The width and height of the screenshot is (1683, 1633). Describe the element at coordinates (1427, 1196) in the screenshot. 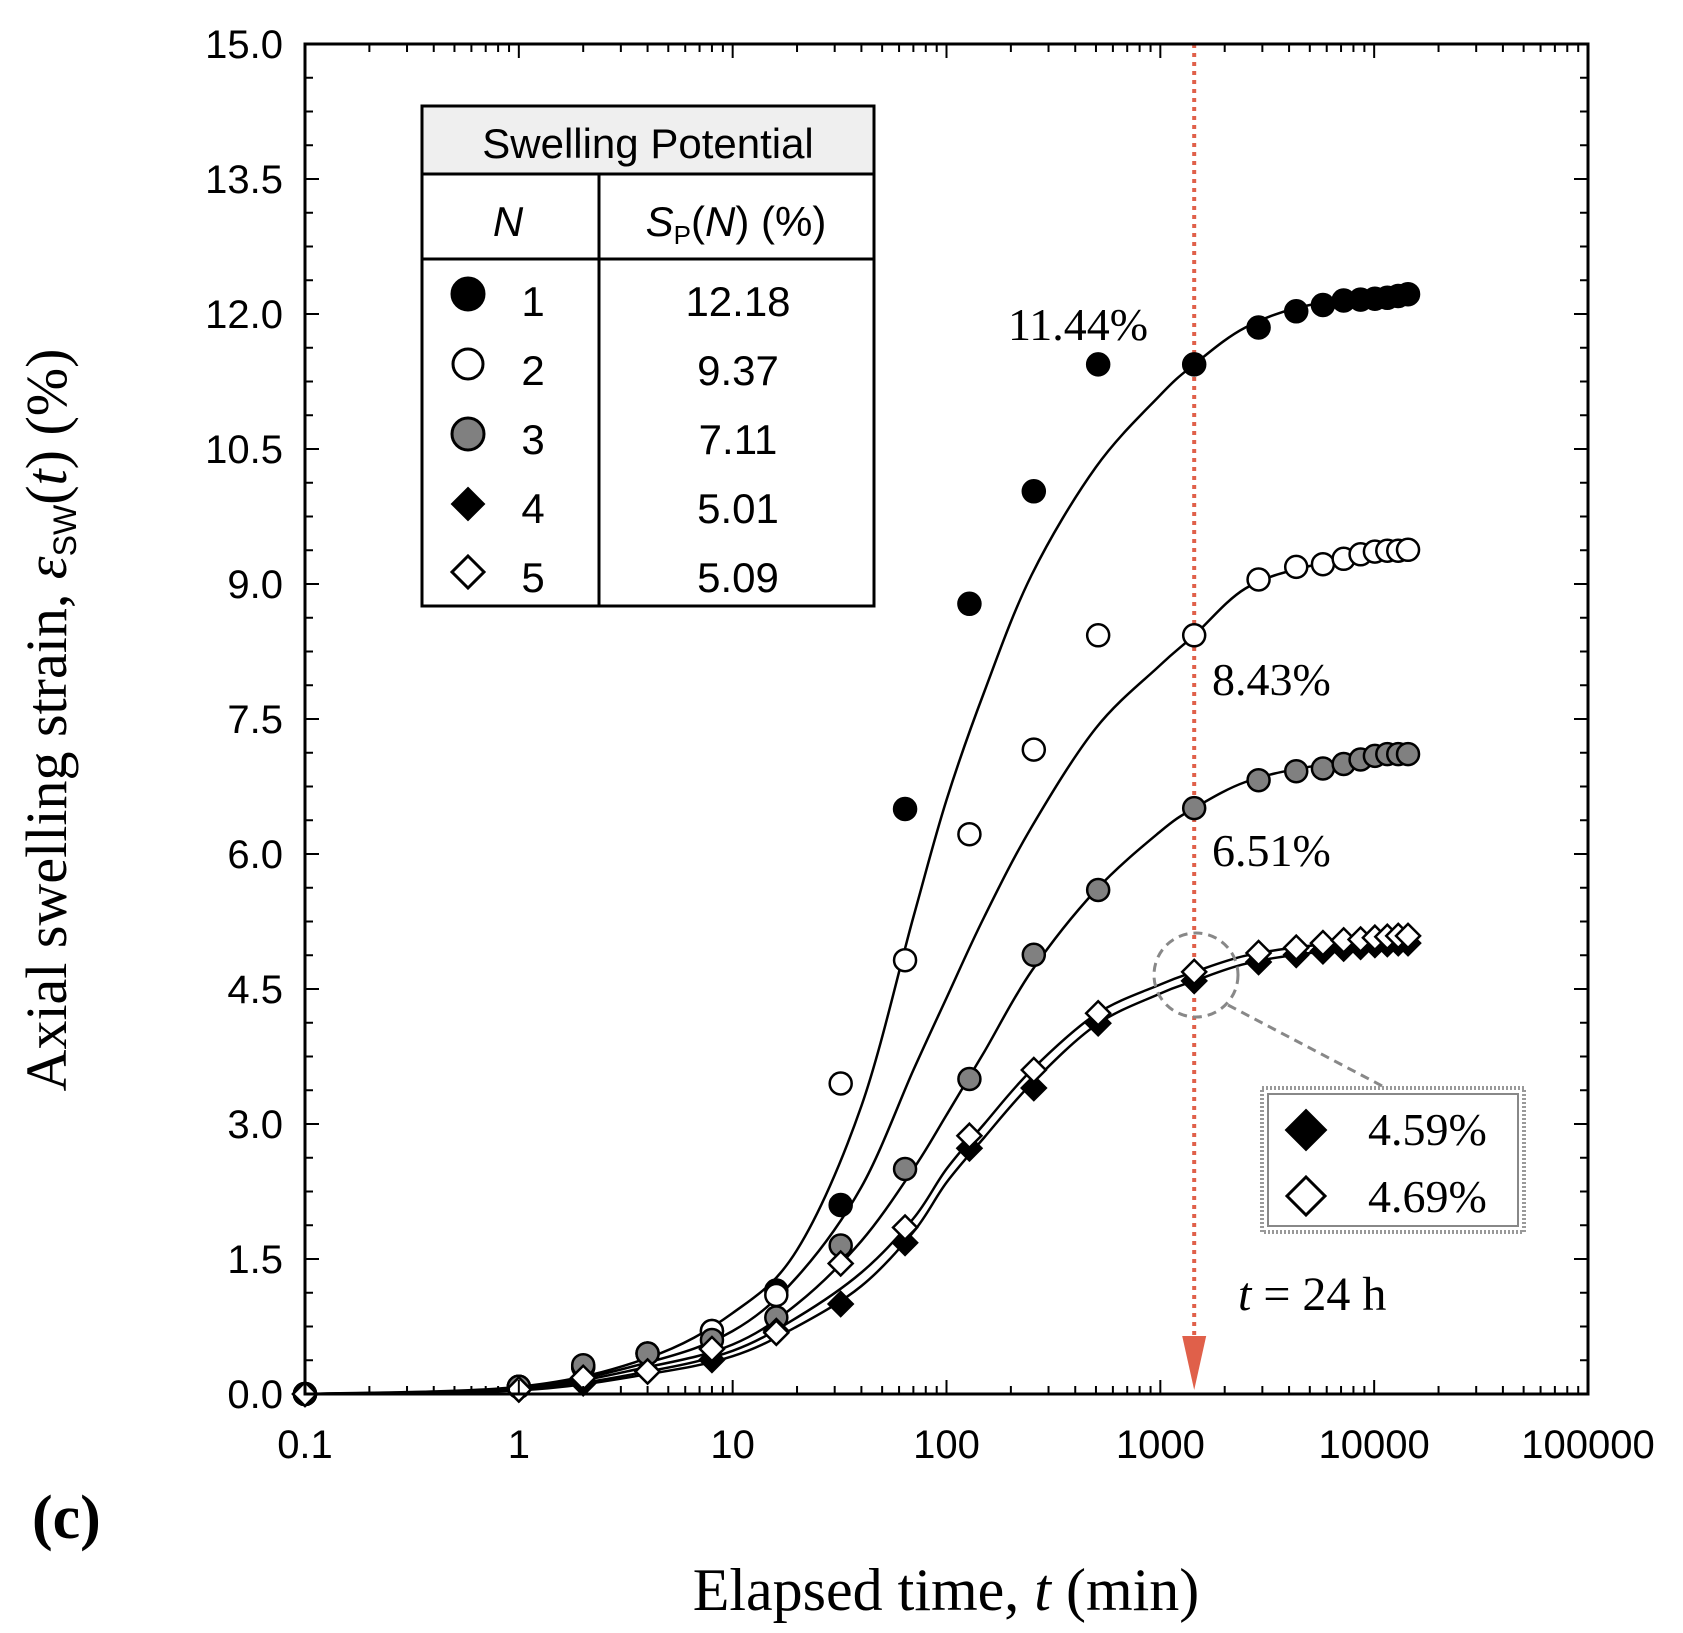

I see `inset-value-5: 4.69%` at that location.